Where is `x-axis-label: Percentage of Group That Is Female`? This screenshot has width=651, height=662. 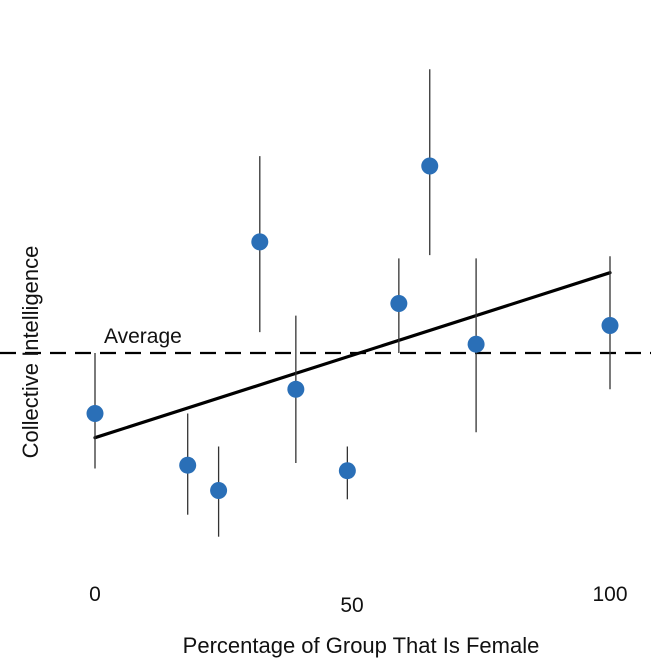 x-axis-label: Percentage of Group That Is Female is located at coordinates (361, 645).